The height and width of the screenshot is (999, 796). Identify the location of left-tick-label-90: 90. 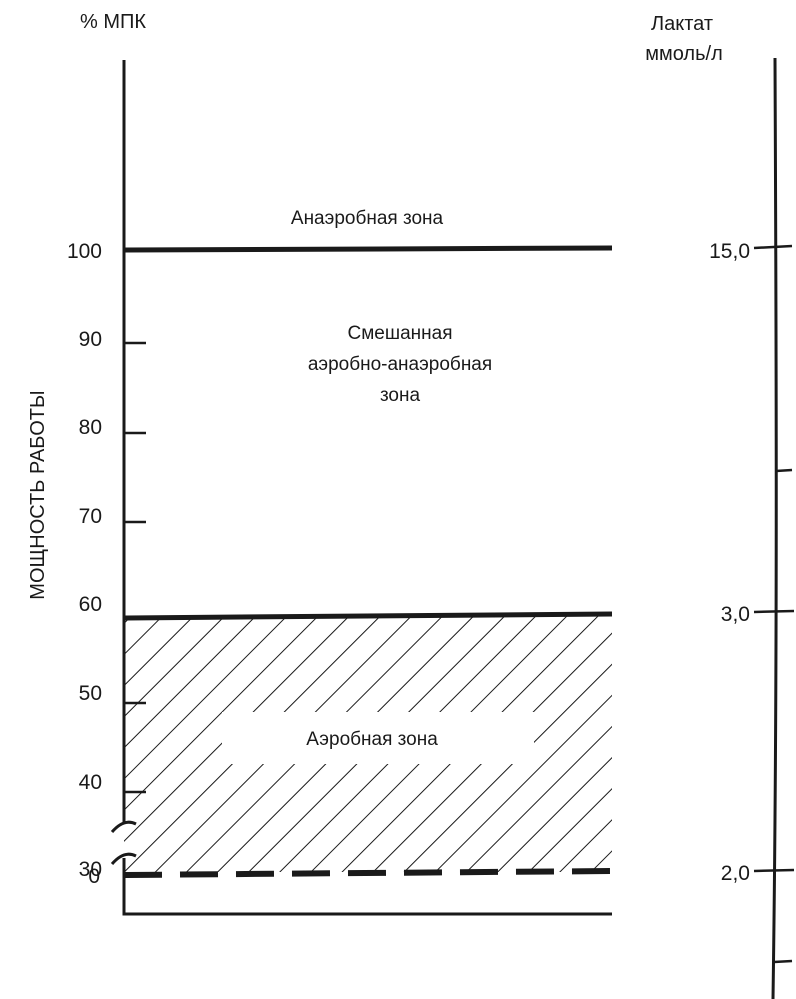
(90, 339).